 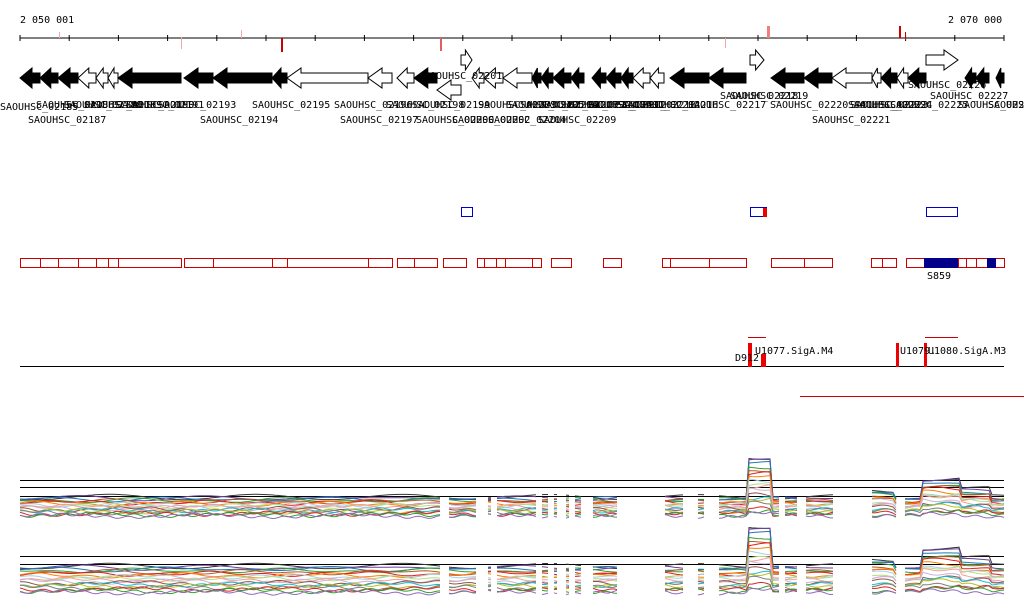 What do you see at coordinates (991, 263) in the screenshot?
I see `s859-block-small` at bounding box center [991, 263].